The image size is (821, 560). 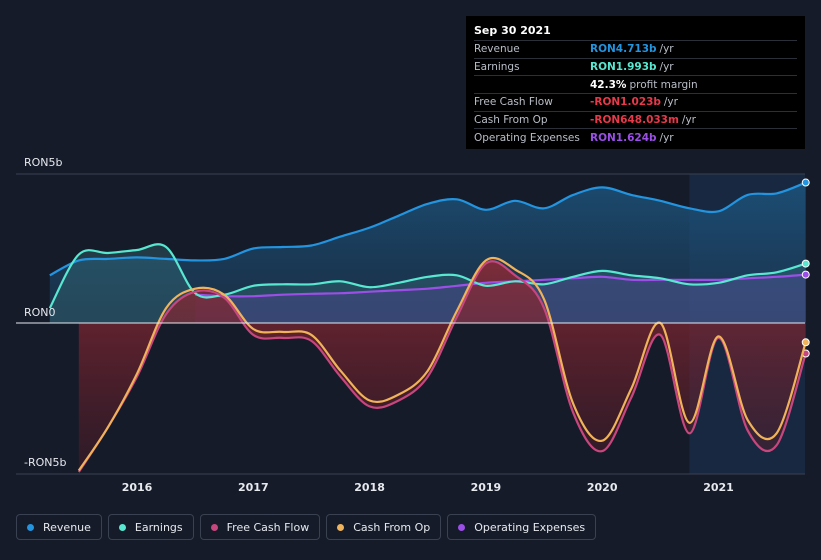 What do you see at coordinates (497, 49) in the screenshot?
I see `tooltip-label: Revenue` at bounding box center [497, 49].